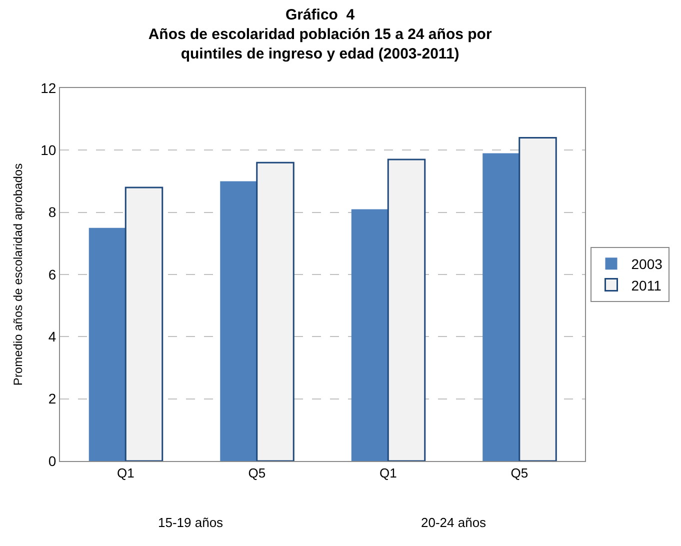 Image resolution: width=681 pixels, height=546 pixels. I want to click on y-axis-title: Promedio años de escolaridad aprobados, so click(17, 274).